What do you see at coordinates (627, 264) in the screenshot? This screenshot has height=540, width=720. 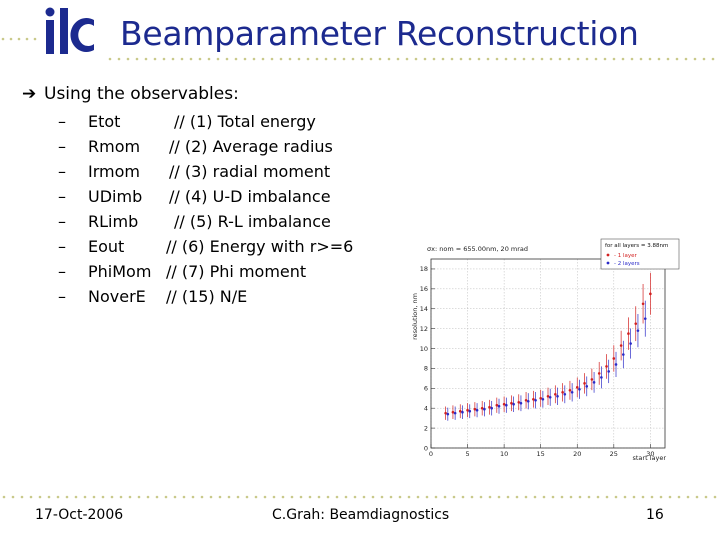 I see `legend-entry-2: - 2 layers` at bounding box center [627, 264].